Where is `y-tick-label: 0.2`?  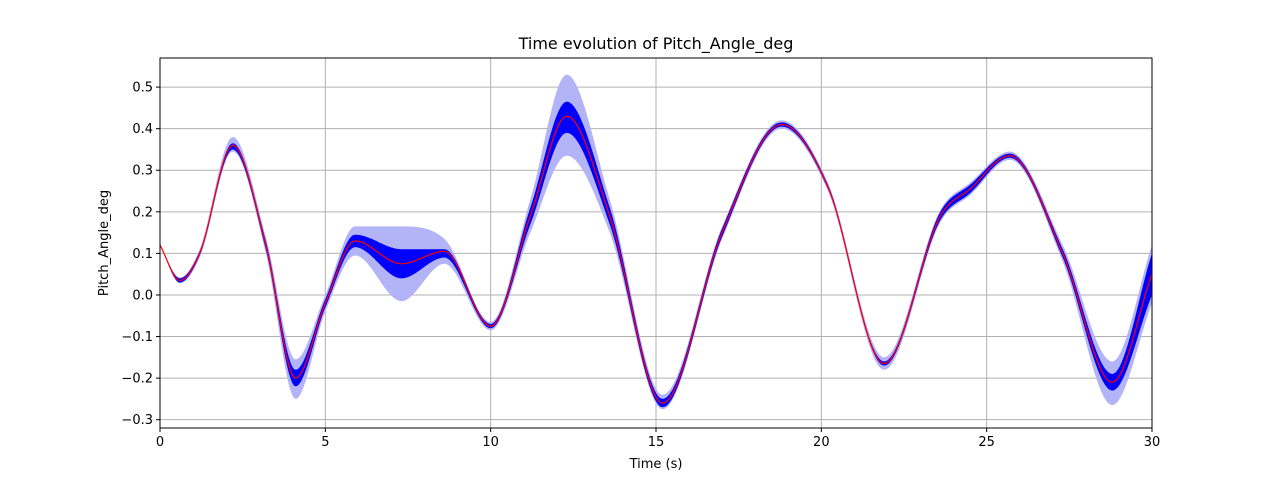 y-tick-label: 0.2 is located at coordinates (142, 212).